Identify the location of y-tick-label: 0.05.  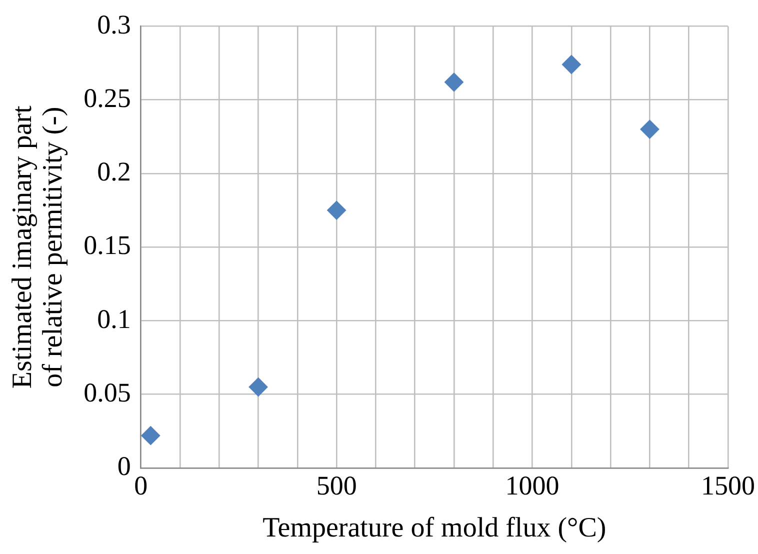
(107, 392).